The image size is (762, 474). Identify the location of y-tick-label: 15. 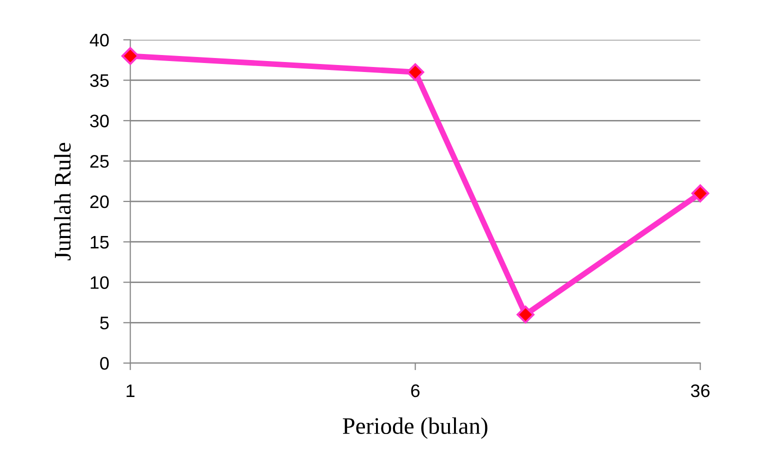
(99, 242).